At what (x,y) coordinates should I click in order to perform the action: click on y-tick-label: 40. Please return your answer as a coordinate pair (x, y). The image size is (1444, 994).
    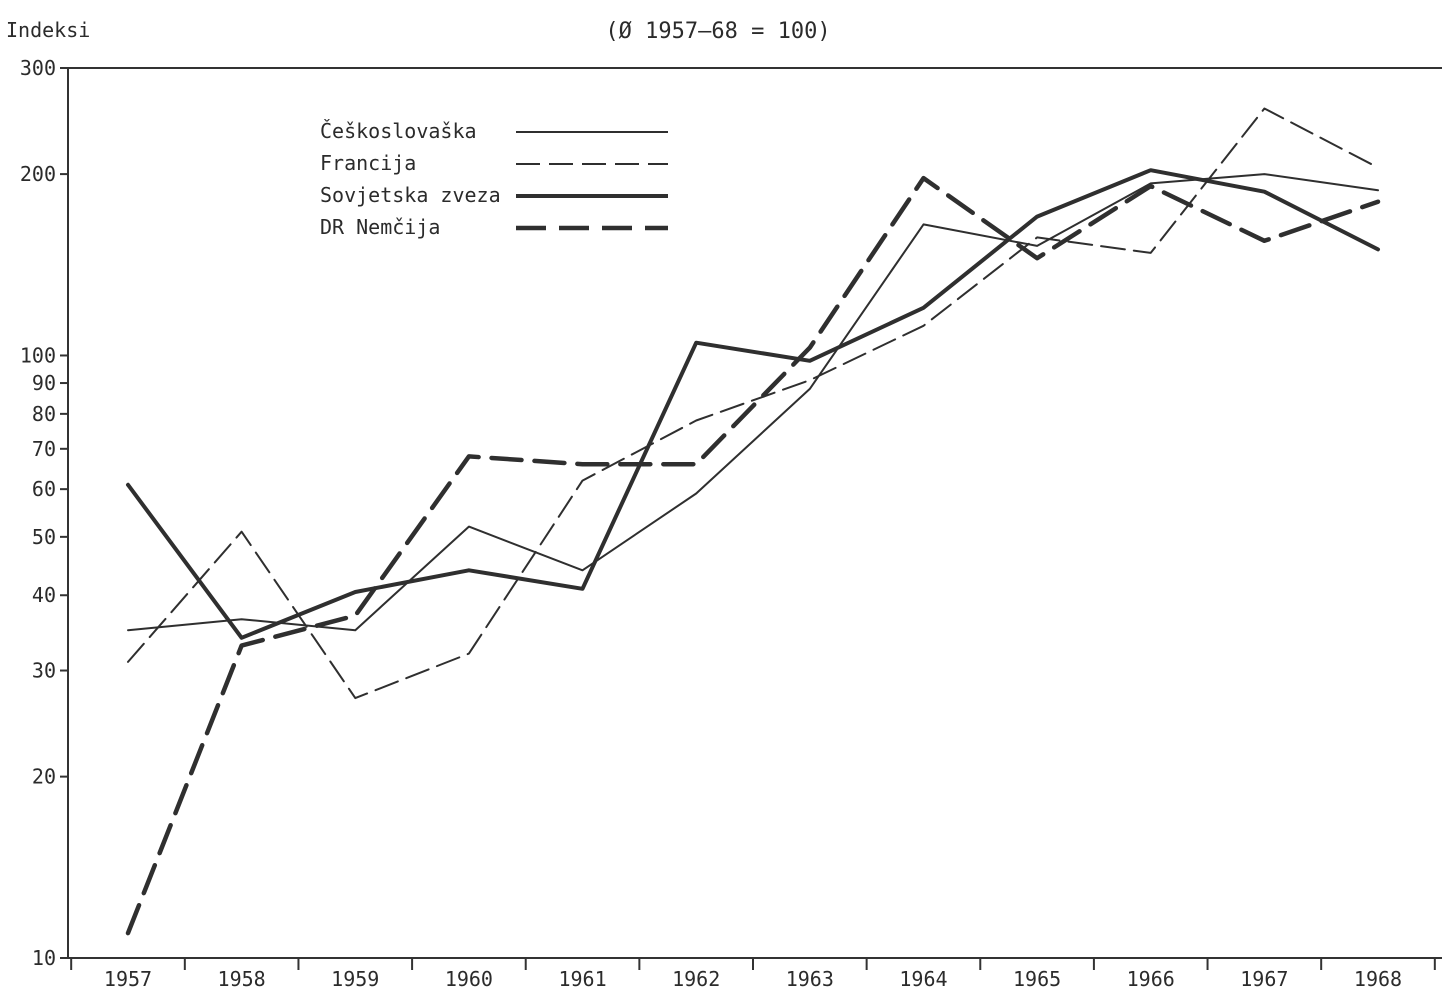
    Looking at the image, I should click on (44, 595).